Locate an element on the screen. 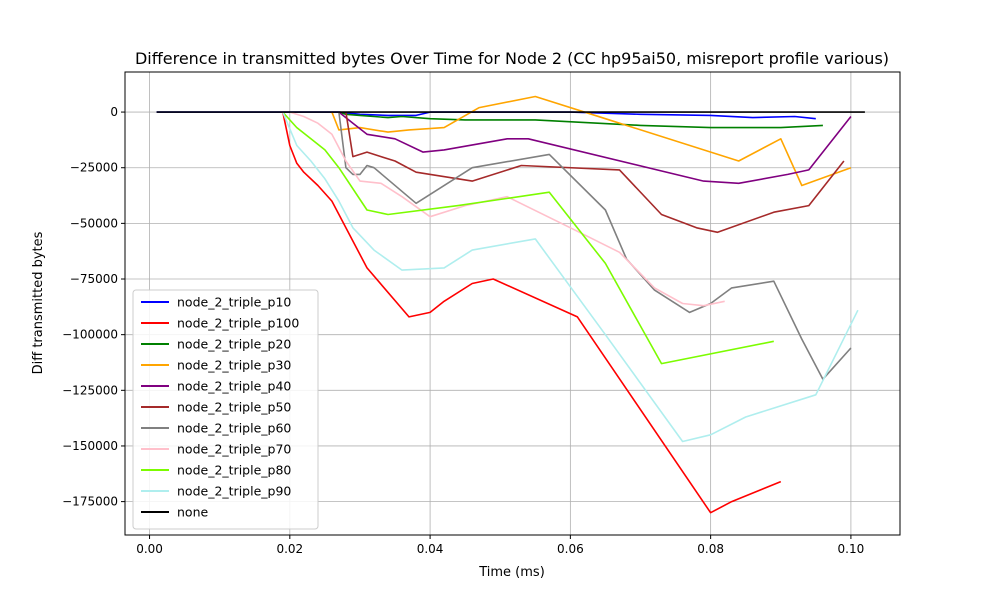 This screenshot has width=1000, height=600. x-tick-label: 0.08 is located at coordinates (710, 549).